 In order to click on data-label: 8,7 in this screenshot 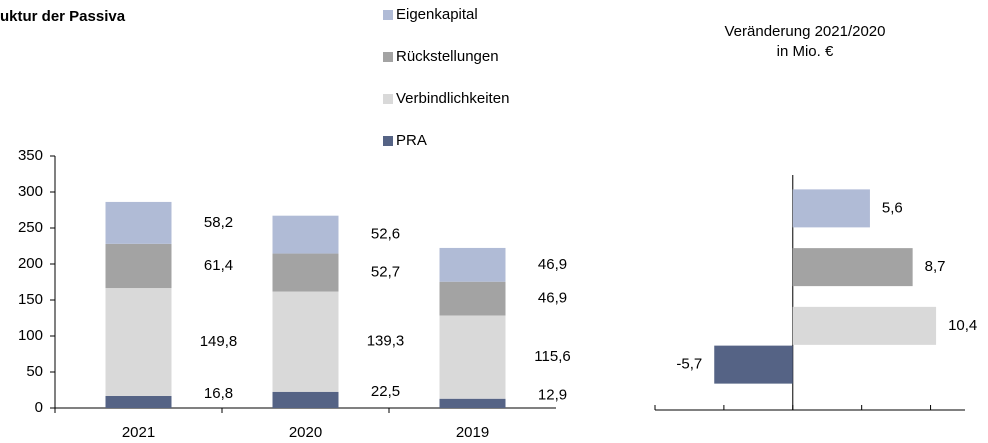, I will do `click(935, 266)`.